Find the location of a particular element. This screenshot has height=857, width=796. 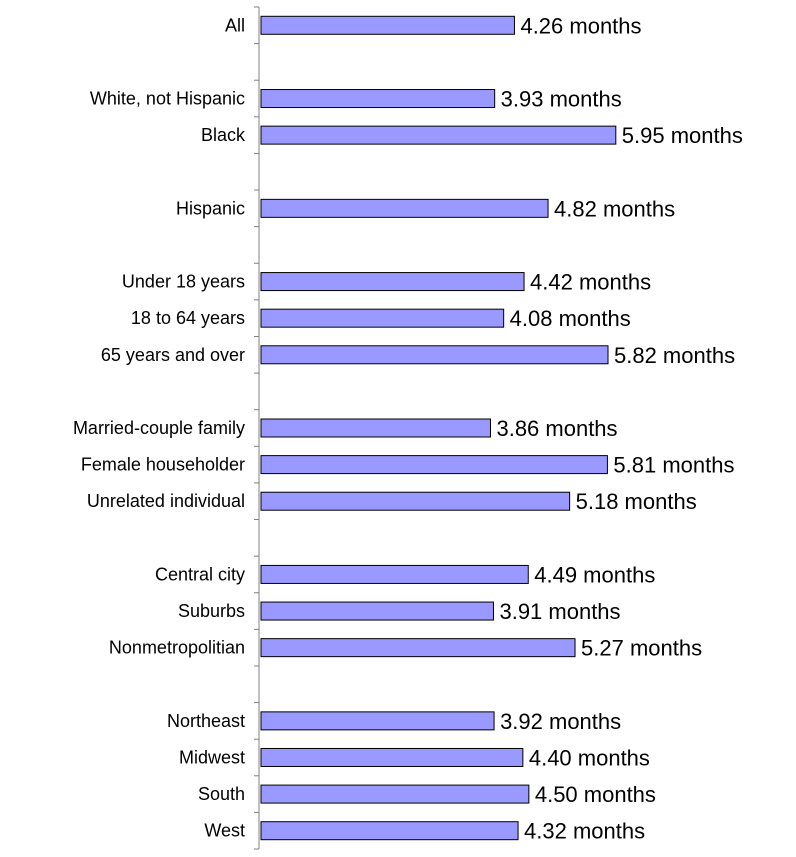

value-label: 5.95 months is located at coordinates (682, 135).